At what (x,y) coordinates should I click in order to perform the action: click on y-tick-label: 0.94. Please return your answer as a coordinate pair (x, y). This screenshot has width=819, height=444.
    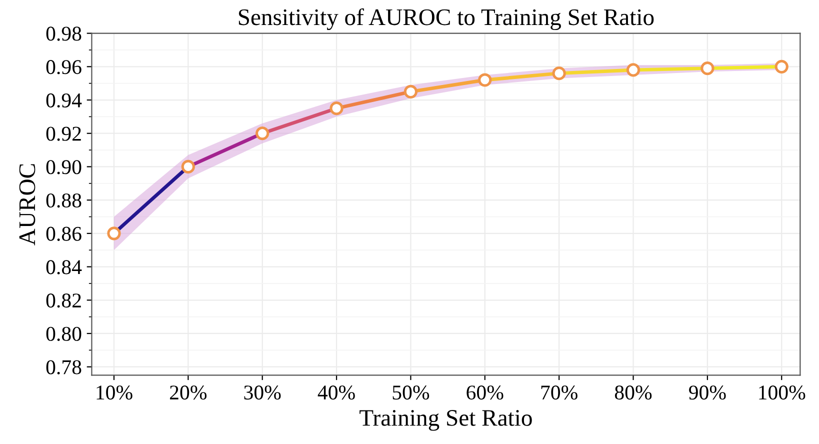
    Looking at the image, I should click on (64, 100).